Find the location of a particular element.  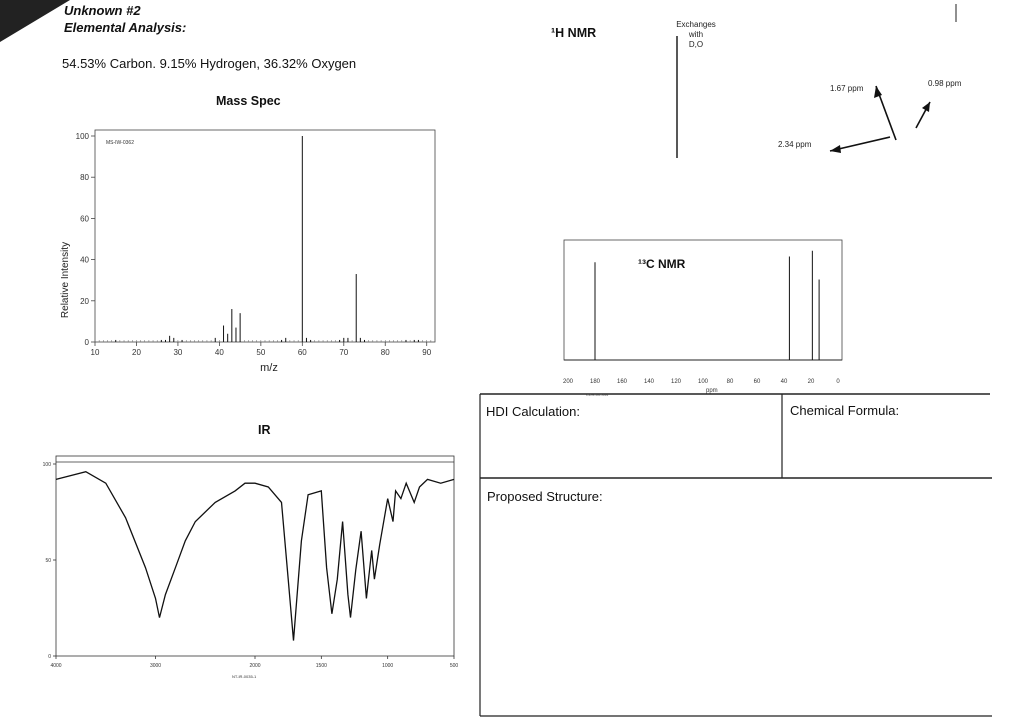

ir-ytick-label: 50 is located at coordinates (48, 561).